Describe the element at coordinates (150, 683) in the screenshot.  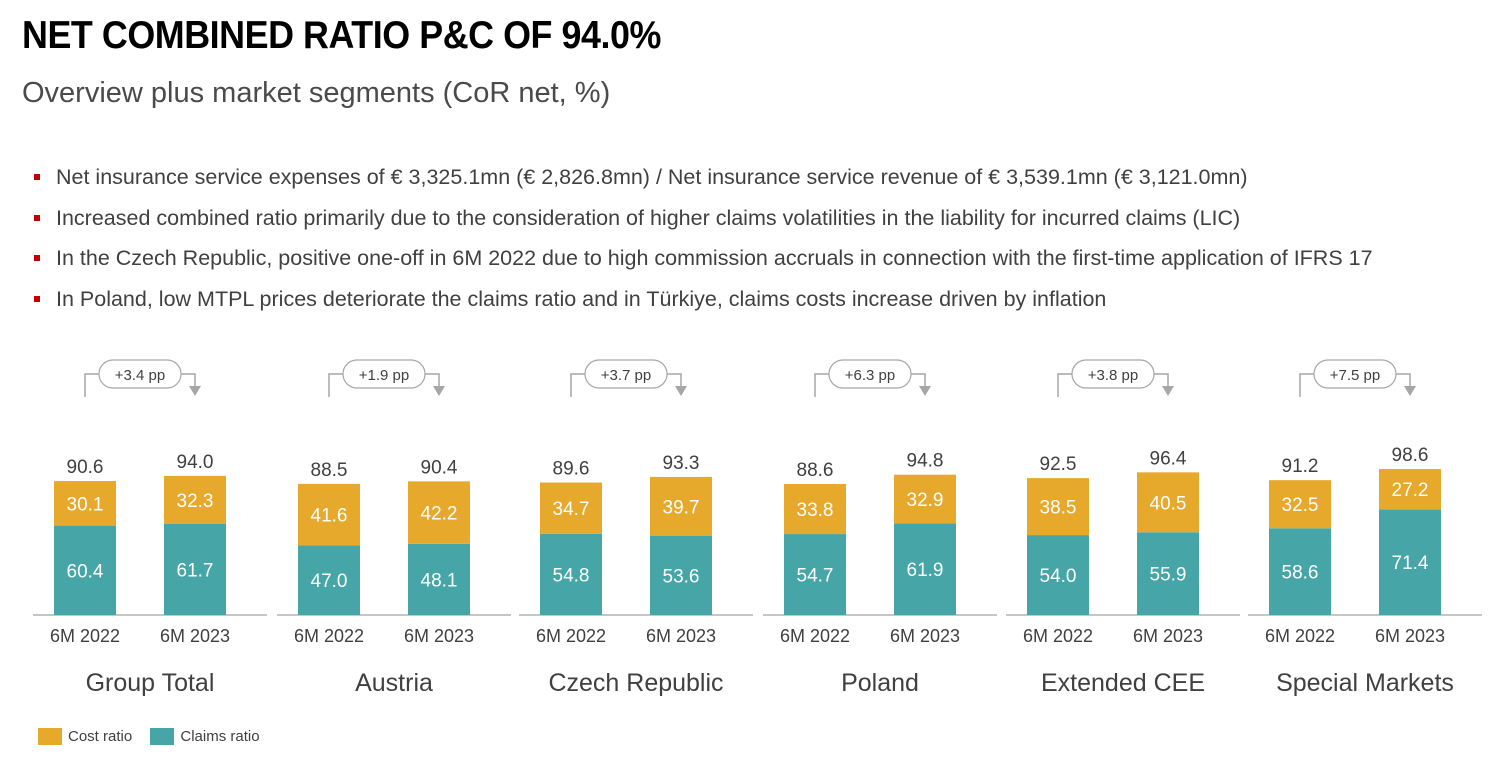
I see `segment-name-label: Group Total` at that location.